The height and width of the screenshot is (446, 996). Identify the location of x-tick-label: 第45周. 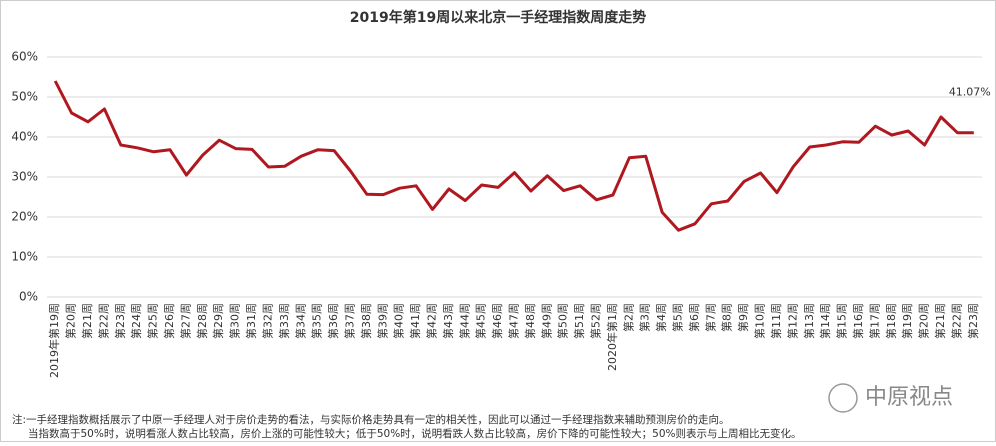
(481, 321).